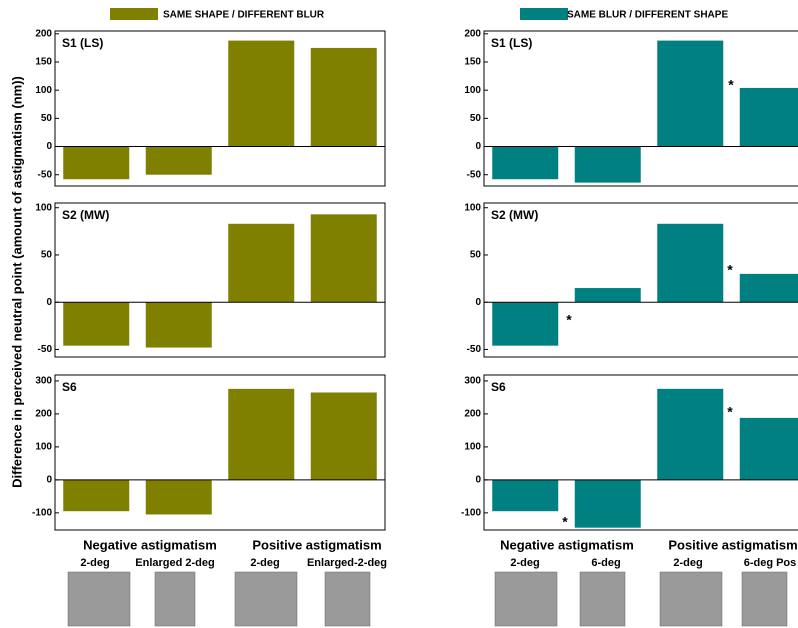 The width and height of the screenshot is (798, 628). What do you see at coordinates (647, 15) in the screenshot?
I see `legend-label: SAME BLUR / DIFFERENT SHAPE` at bounding box center [647, 15].